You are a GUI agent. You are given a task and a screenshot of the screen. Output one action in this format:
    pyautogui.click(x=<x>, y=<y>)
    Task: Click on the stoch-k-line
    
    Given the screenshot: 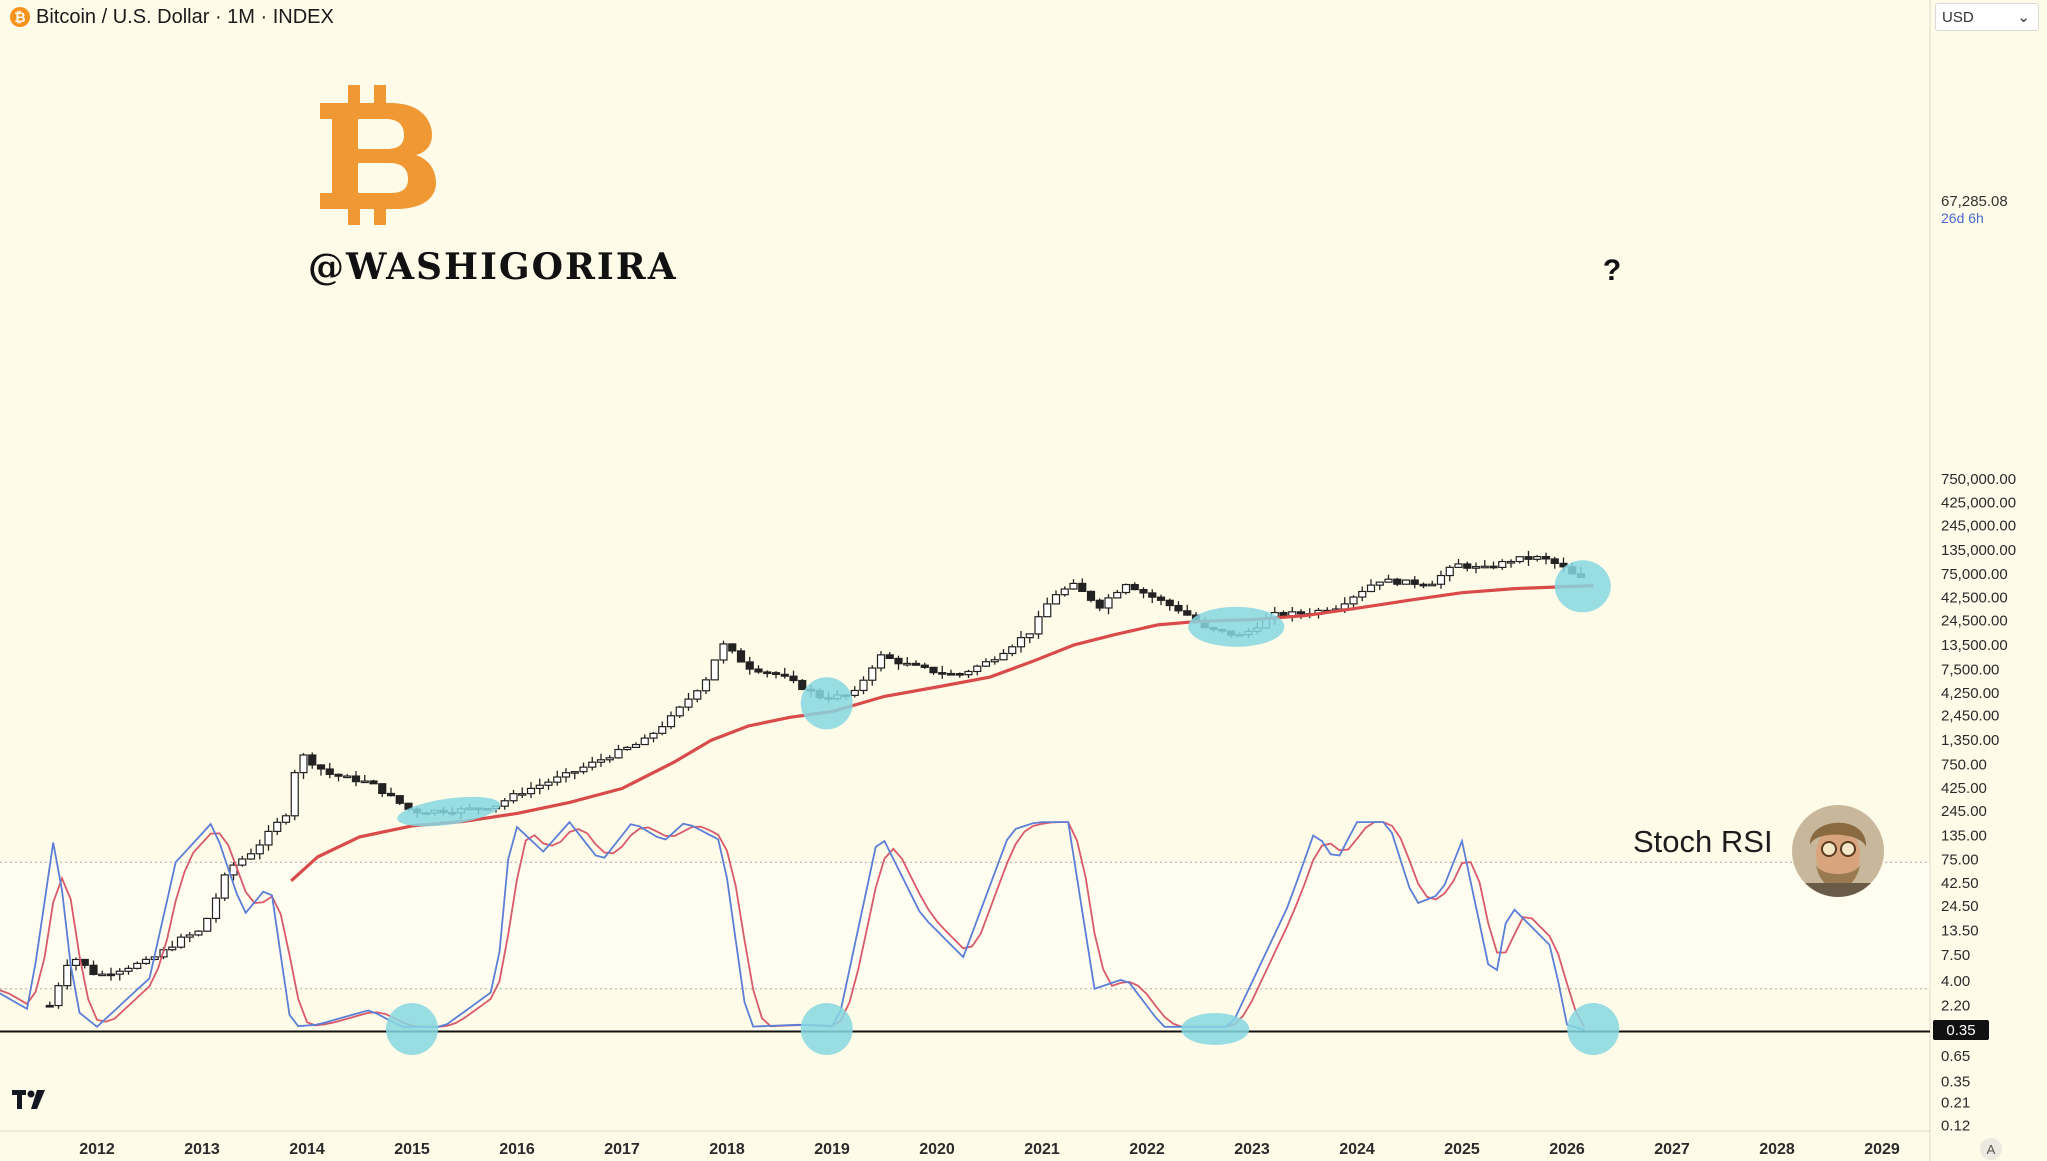 What is the action you would take?
    pyautogui.click(x=792, y=925)
    